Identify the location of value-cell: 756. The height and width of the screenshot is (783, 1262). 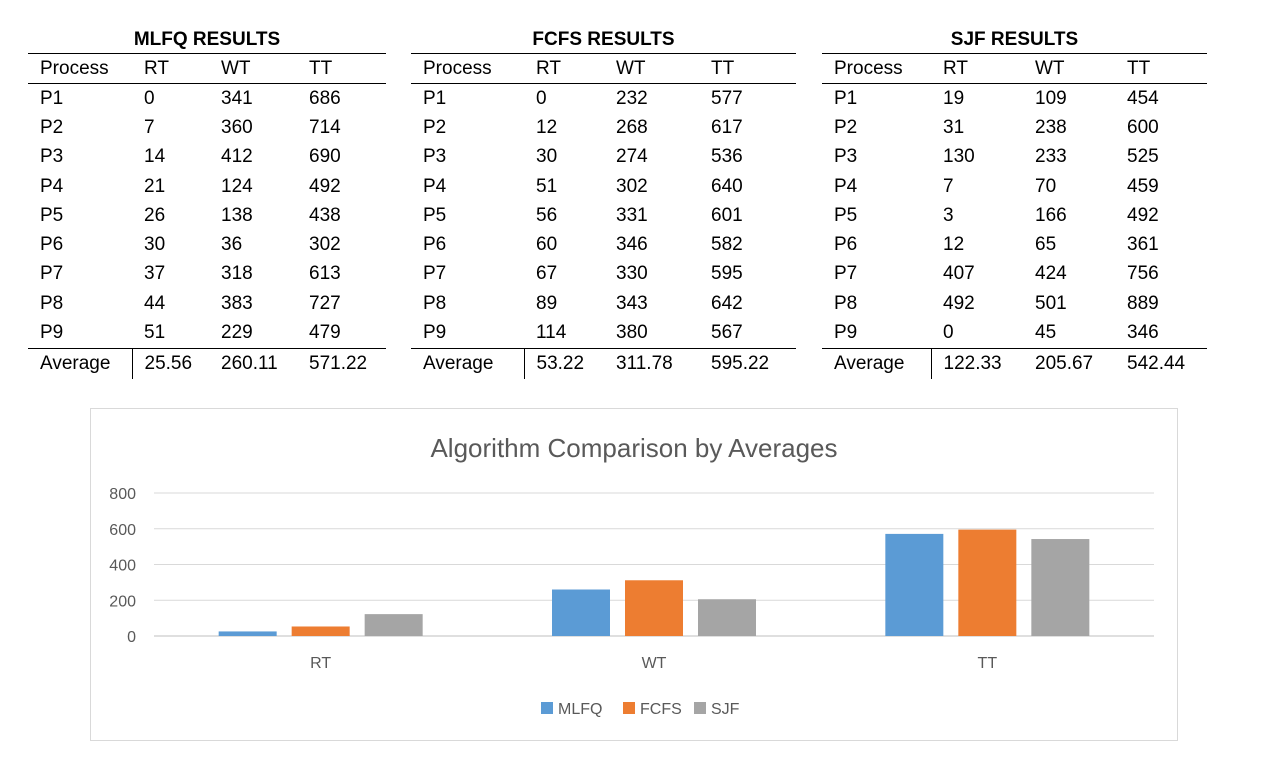
(1143, 274).